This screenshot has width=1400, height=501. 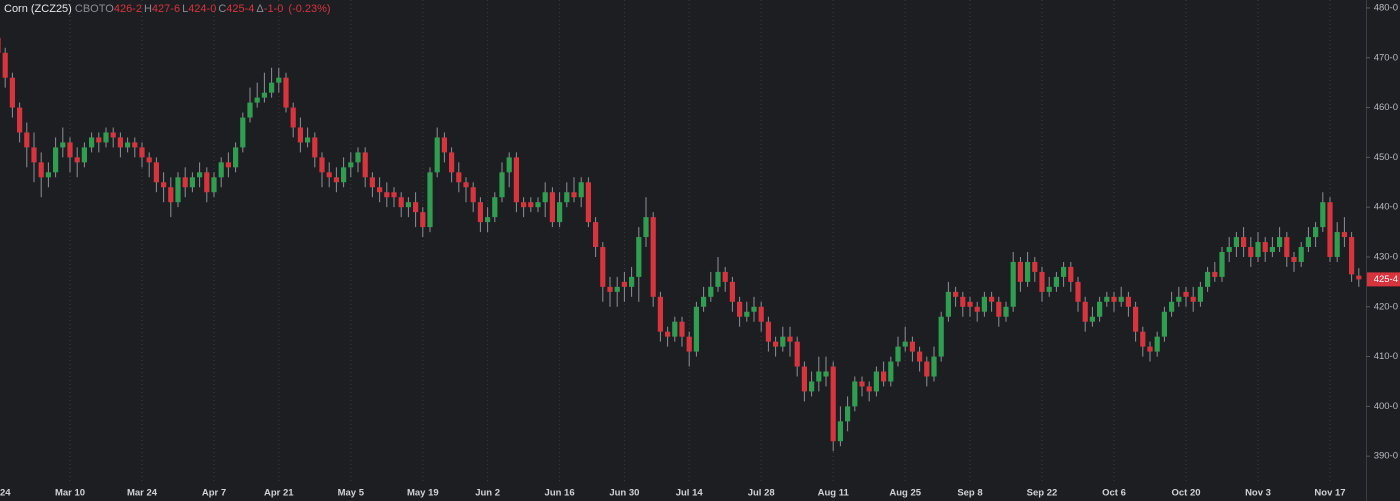 I want to click on x-tick-label: Mar 24, so click(x=142, y=493).